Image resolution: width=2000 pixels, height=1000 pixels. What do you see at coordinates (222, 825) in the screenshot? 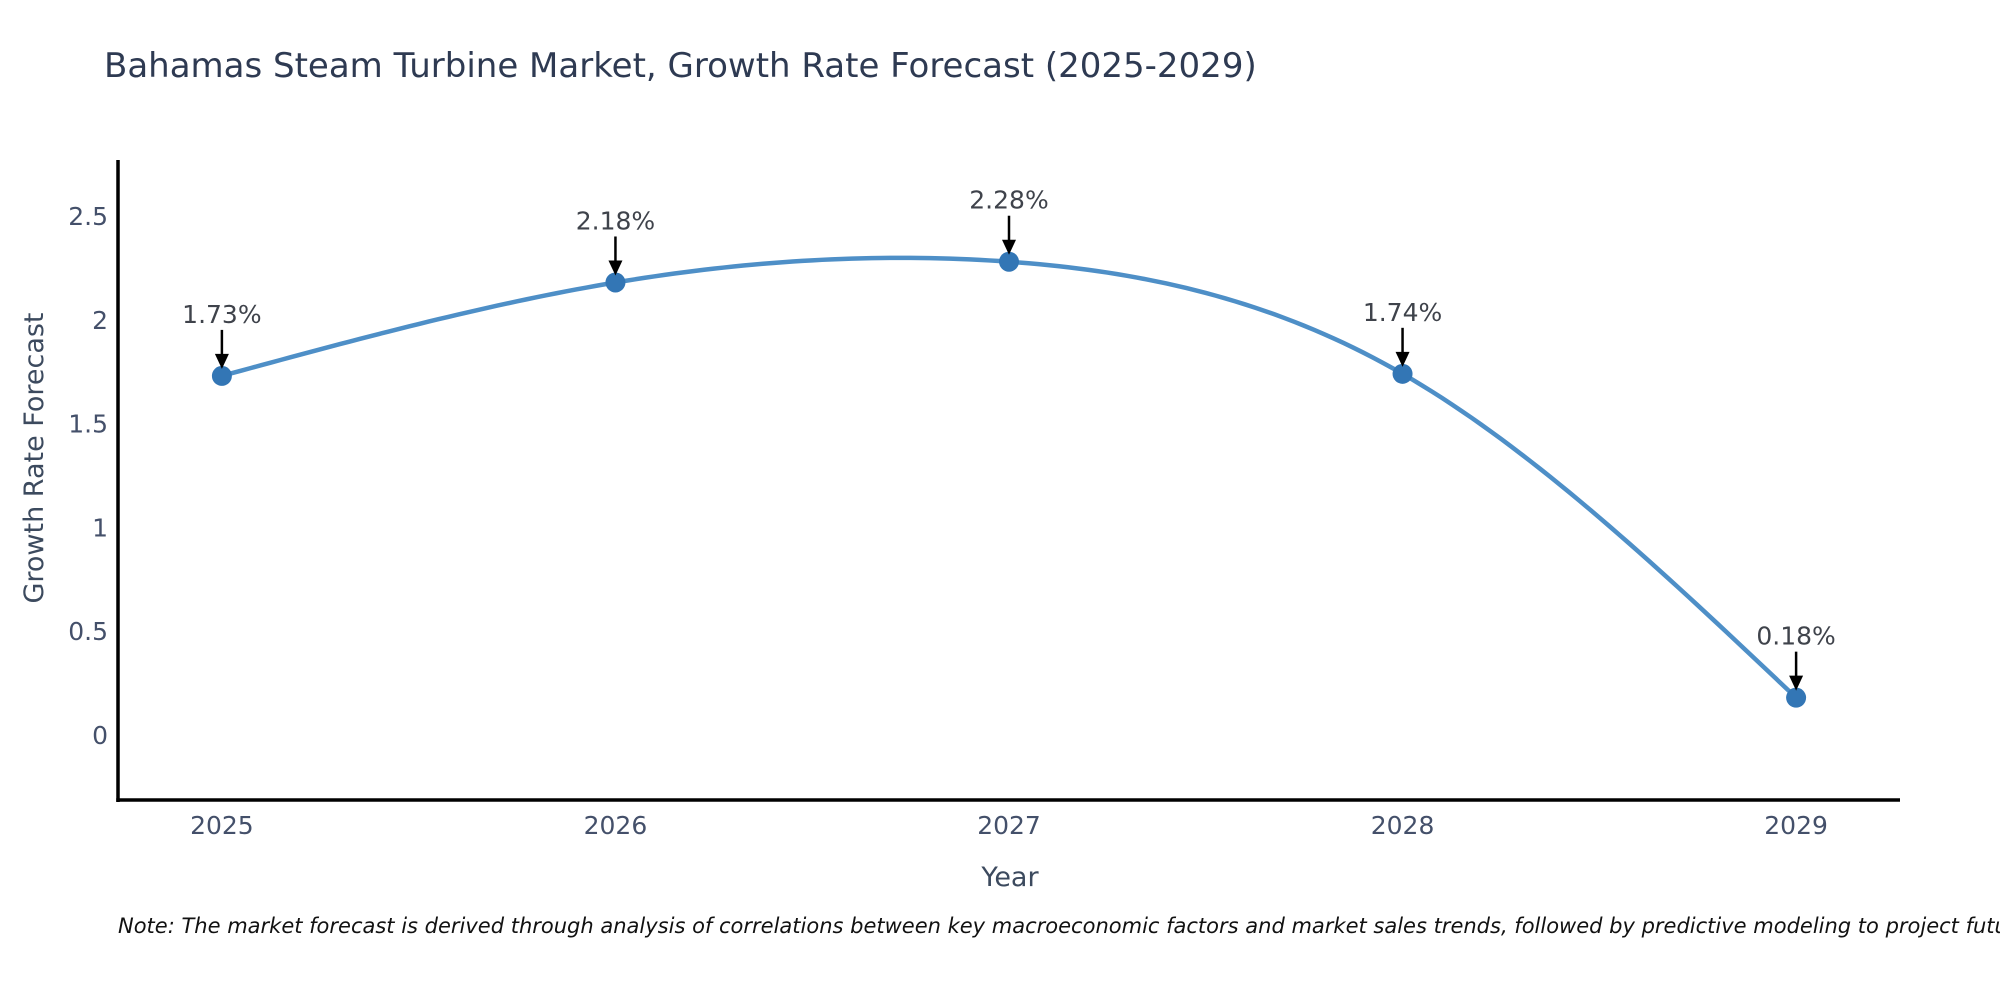
I see `x-tick-label: 2025` at bounding box center [222, 825].